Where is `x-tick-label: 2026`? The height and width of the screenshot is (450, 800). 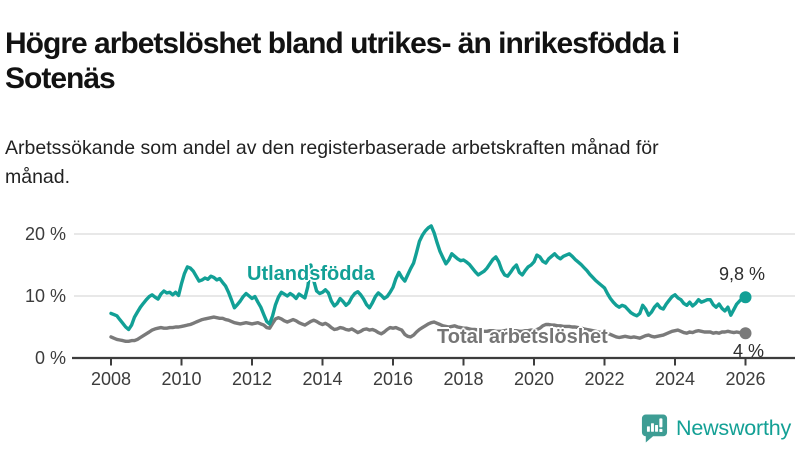 x-tick-label: 2026 is located at coordinates (745, 379).